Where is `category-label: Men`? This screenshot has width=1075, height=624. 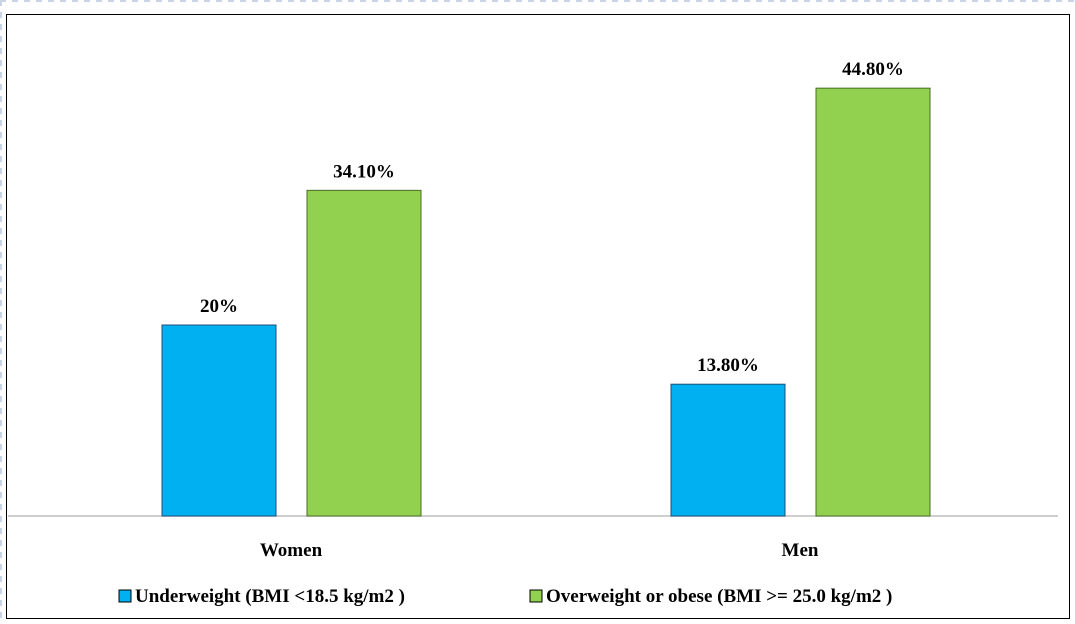 category-label: Men is located at coordinates (800, 550).